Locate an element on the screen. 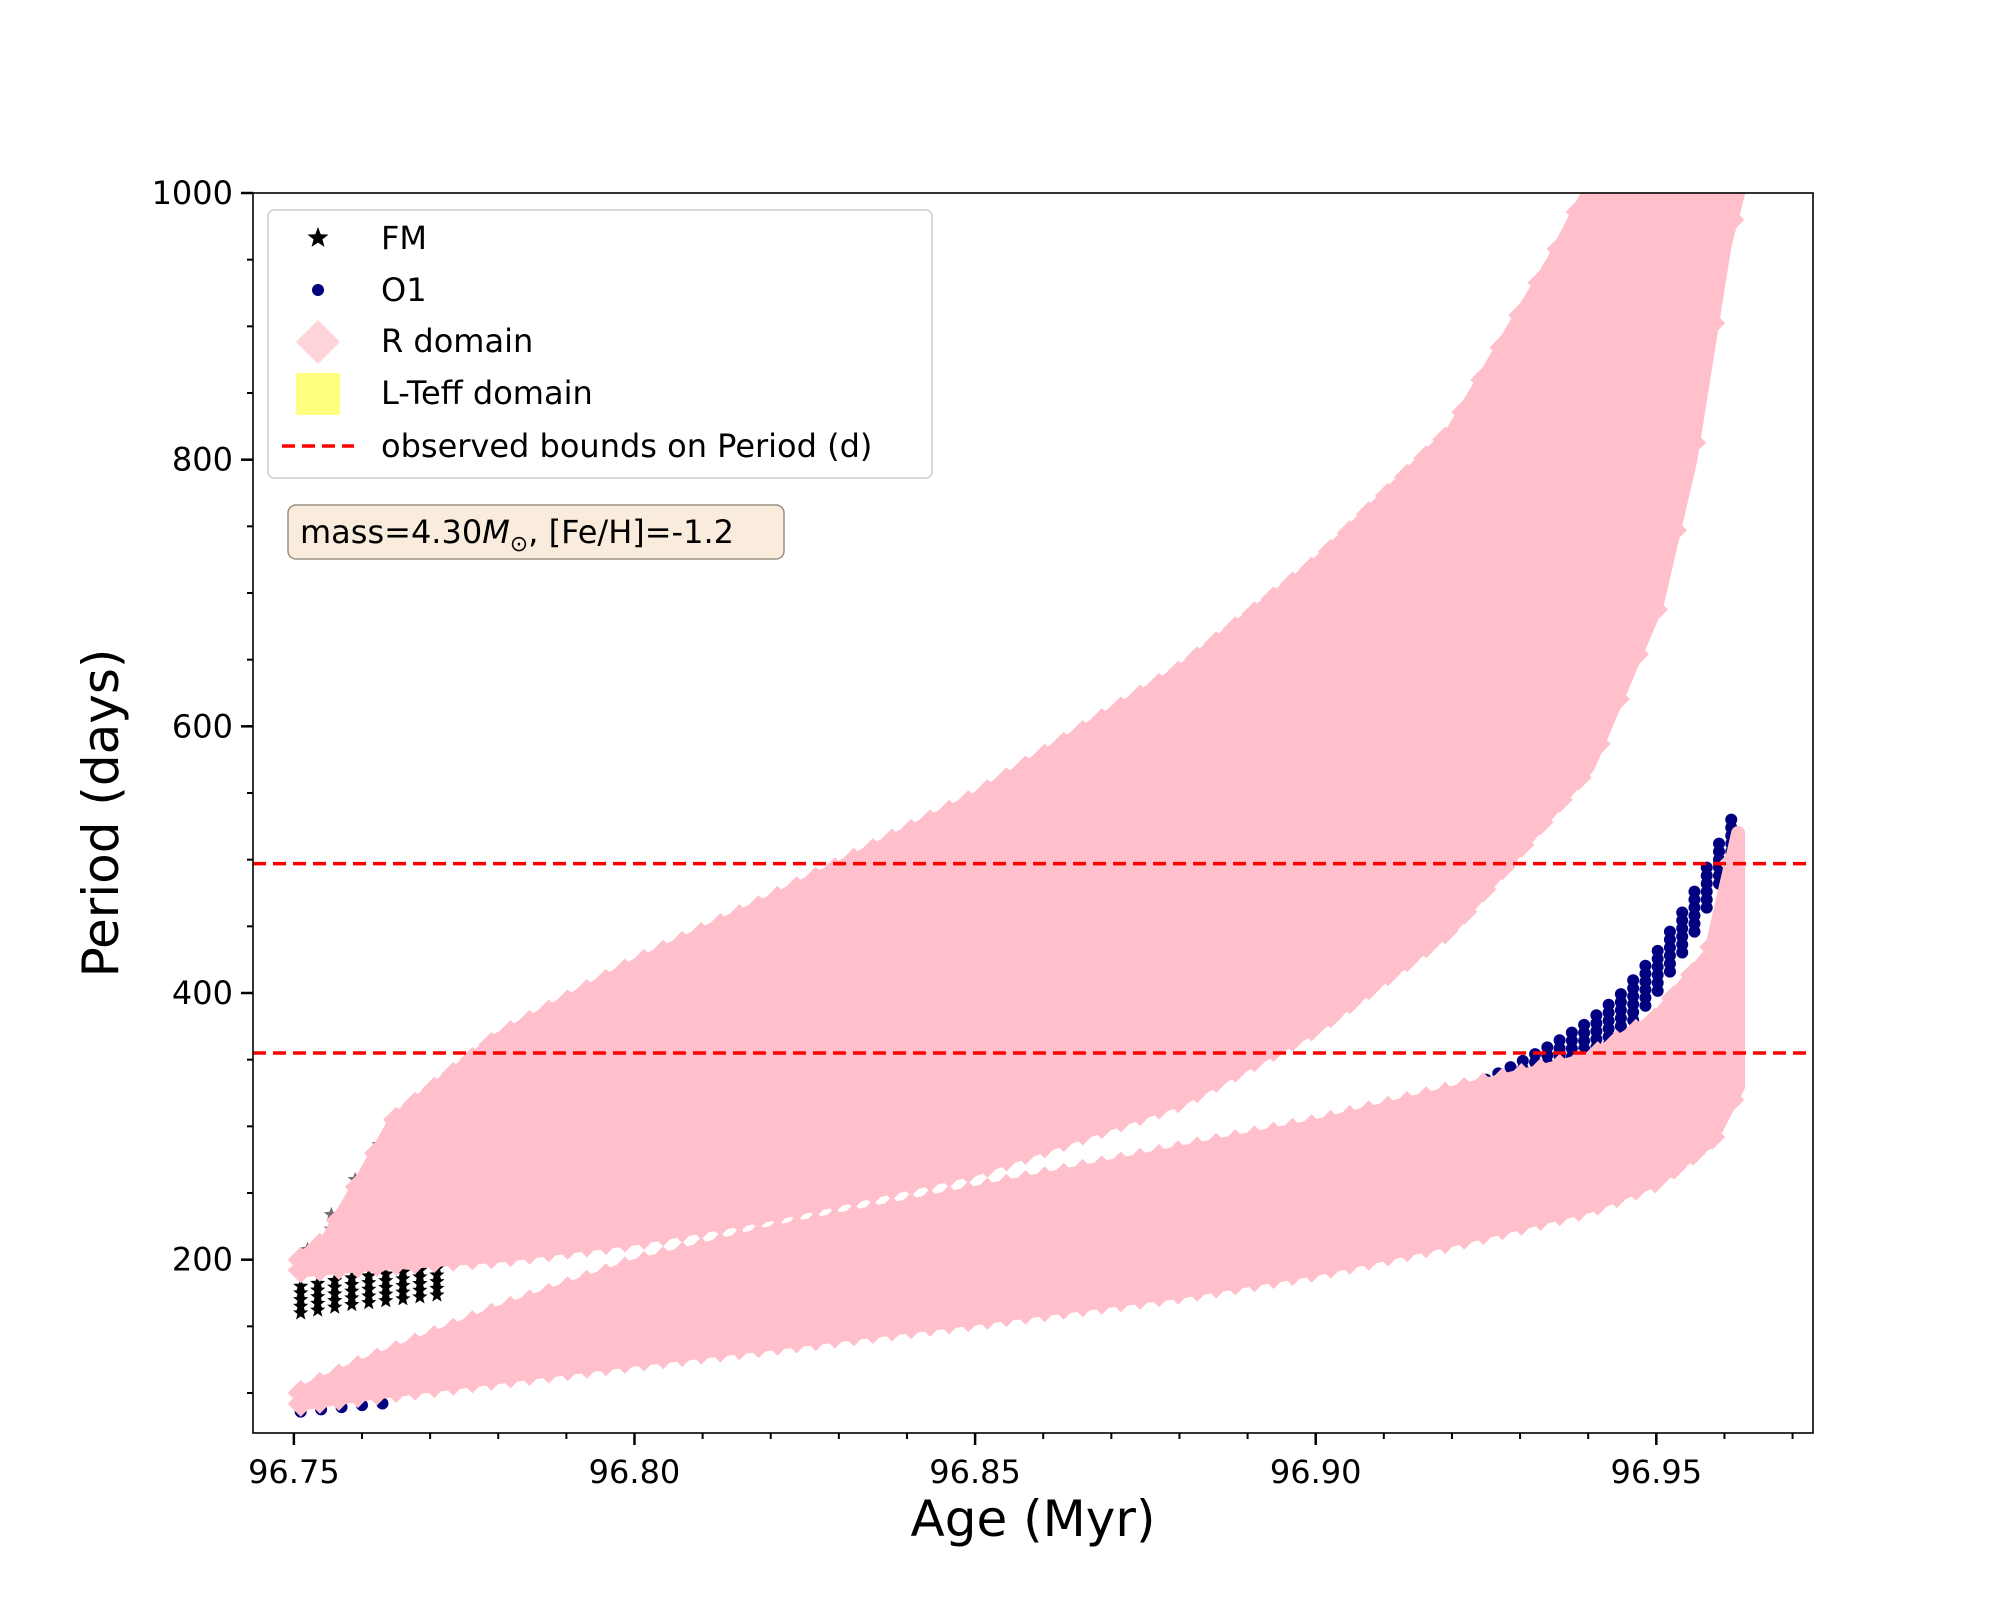 The width and height of the screenshot is (2000, 1600). legend-o1-circle-icon is located at coordinates (318, 290).